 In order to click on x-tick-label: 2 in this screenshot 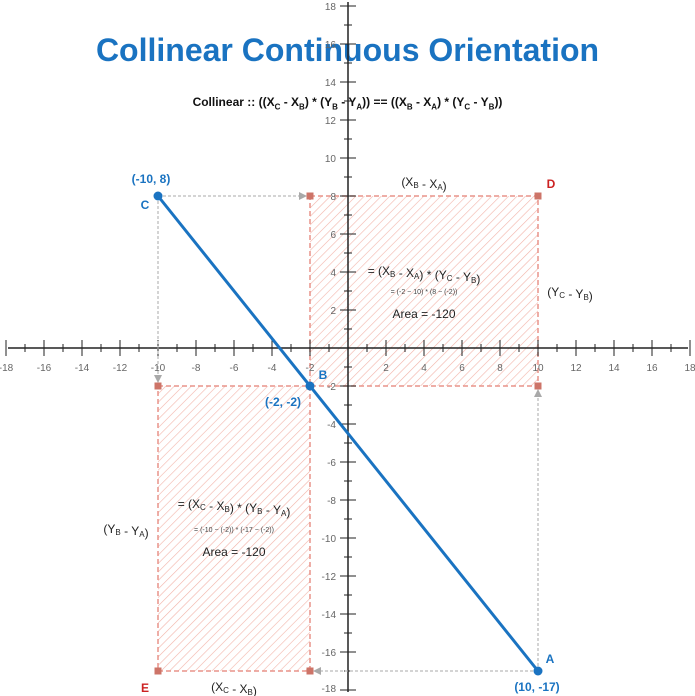, I will do `click(386, 368)`.